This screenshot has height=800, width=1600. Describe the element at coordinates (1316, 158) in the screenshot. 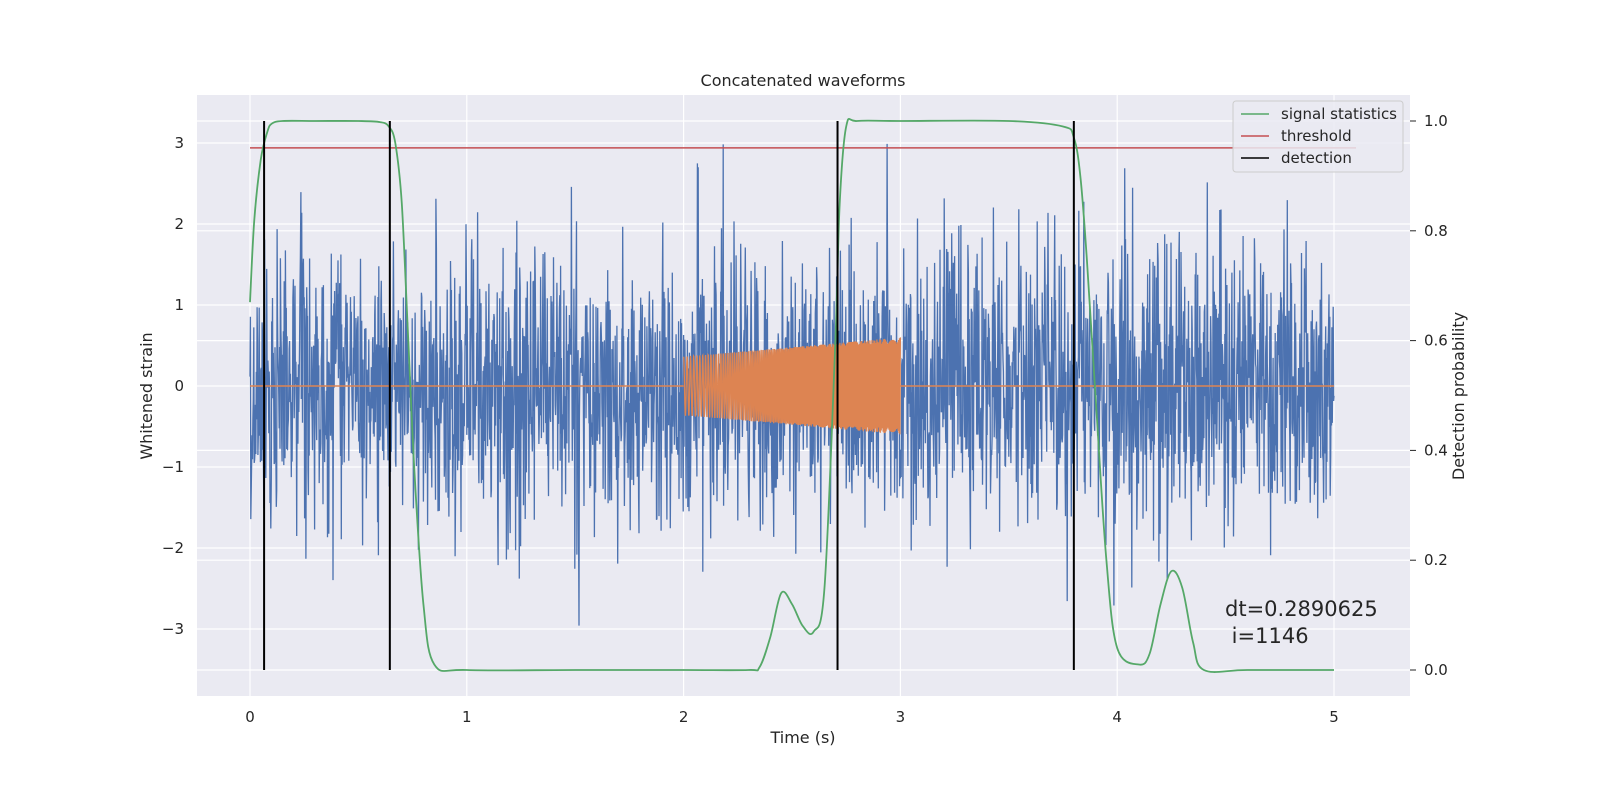

I see `legend-label-detection: detection` at that location.